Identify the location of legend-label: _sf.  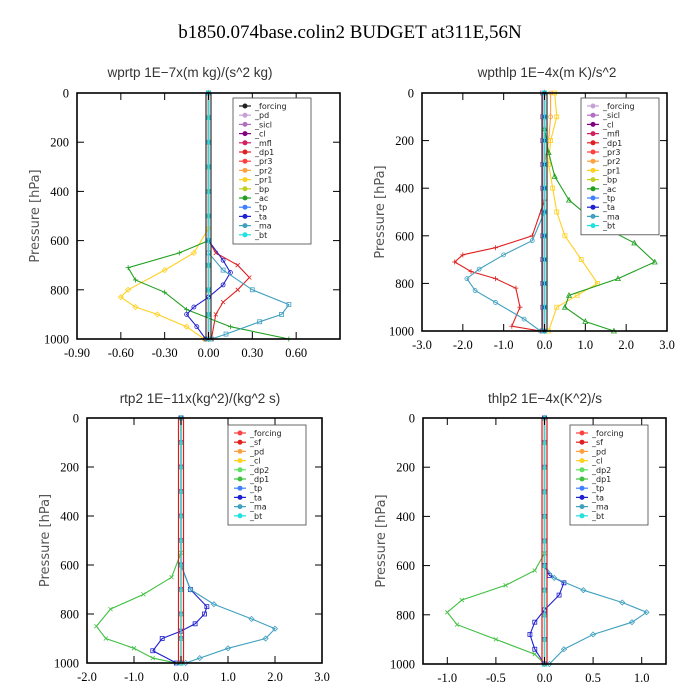
(597, 442).